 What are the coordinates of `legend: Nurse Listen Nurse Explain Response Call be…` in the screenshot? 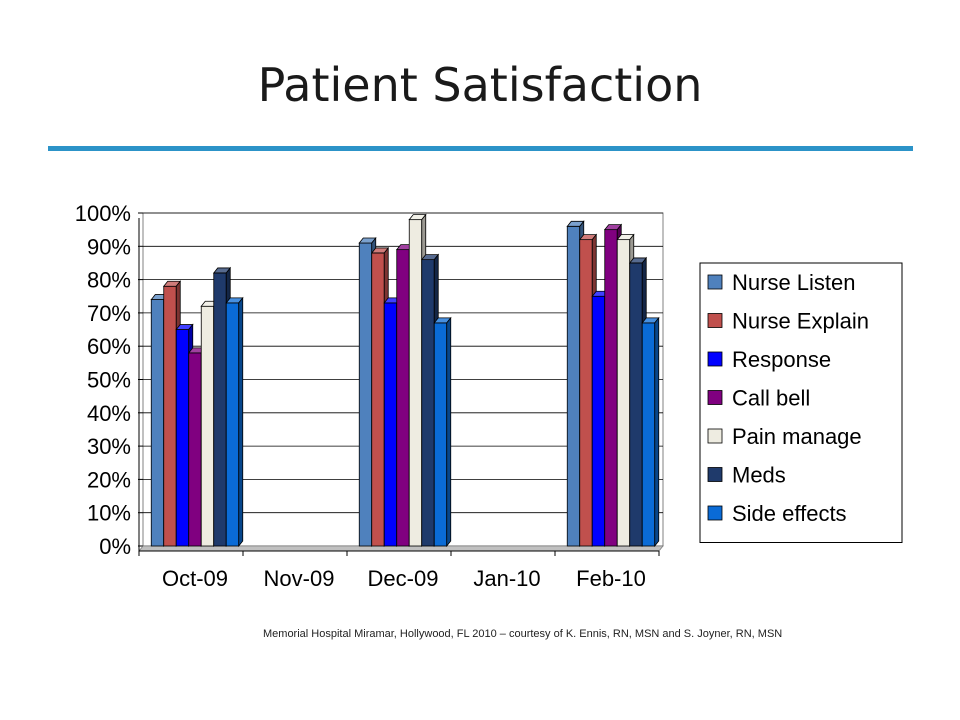 It's located at (801, 402).